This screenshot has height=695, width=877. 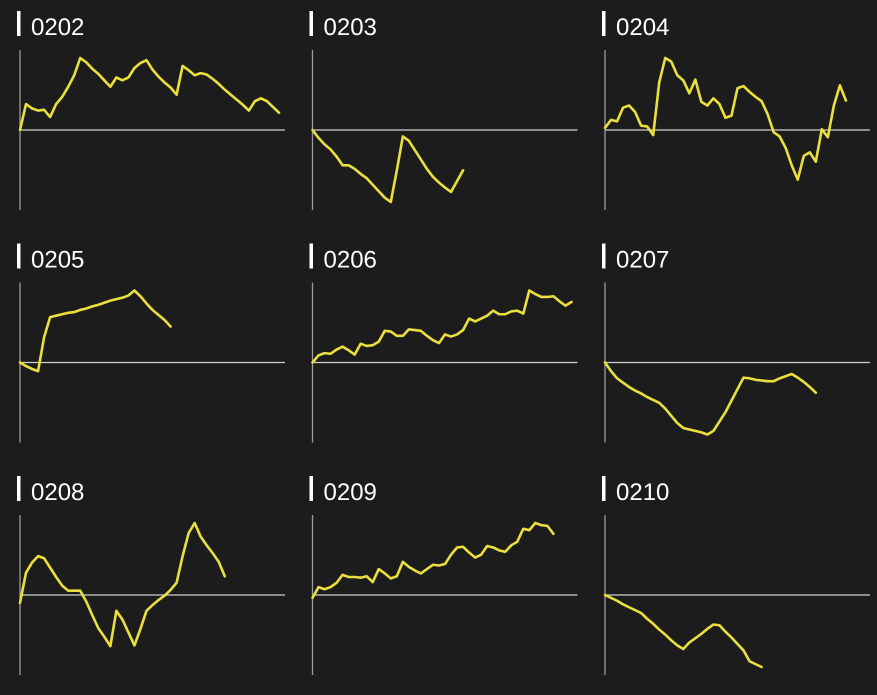 What do you see at coordinates (57, 260) in the screenshot?
I see `chart-title: 0205` at bounding box center [57, 260].